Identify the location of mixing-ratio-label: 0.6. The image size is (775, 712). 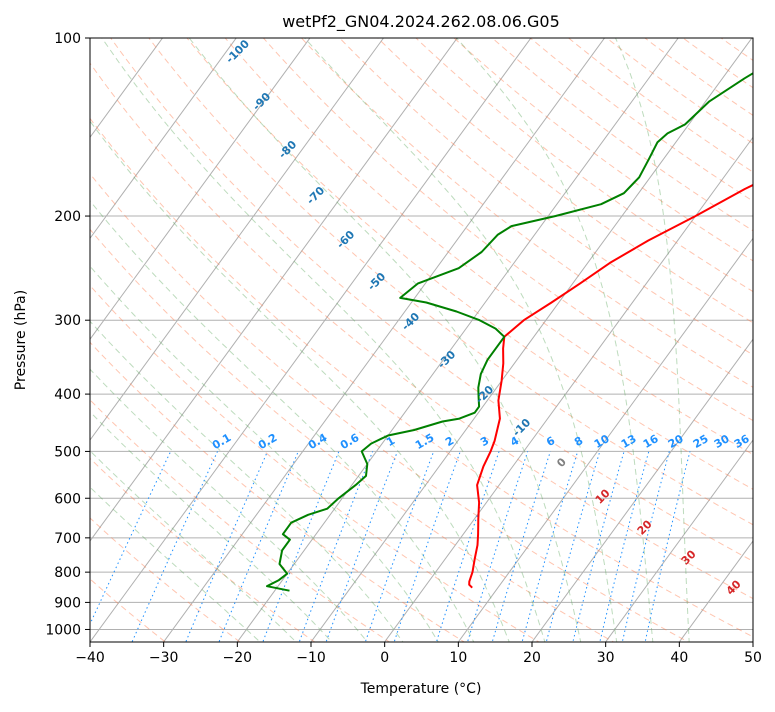
(350, 441).